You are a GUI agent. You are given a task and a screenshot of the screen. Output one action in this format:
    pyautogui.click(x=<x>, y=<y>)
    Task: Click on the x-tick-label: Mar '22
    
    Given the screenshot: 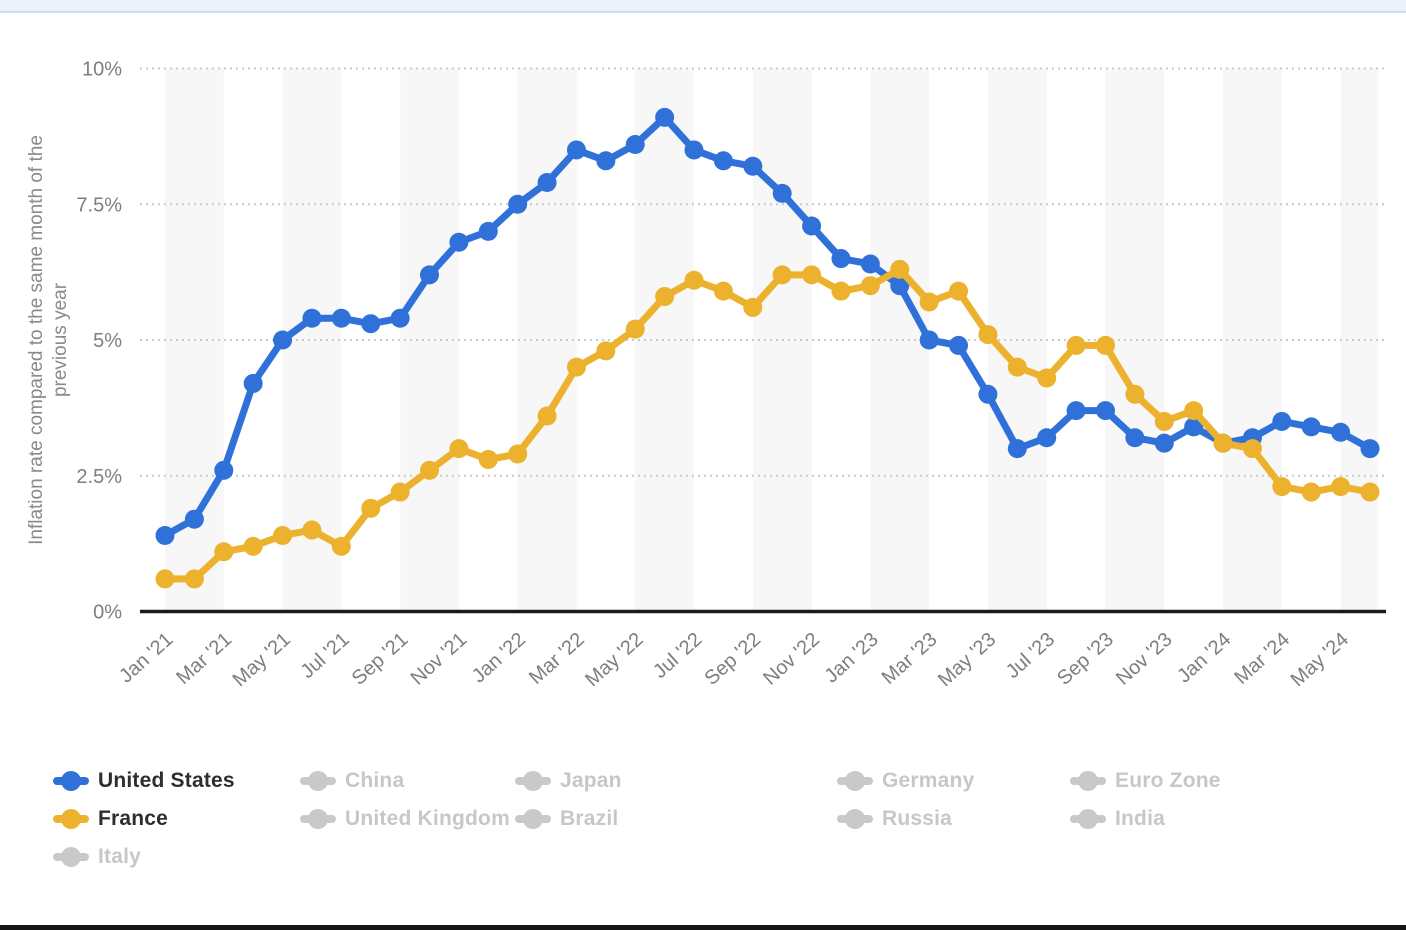 What is the action you would take?
    pyautogui.click(x=557, y=658)
    